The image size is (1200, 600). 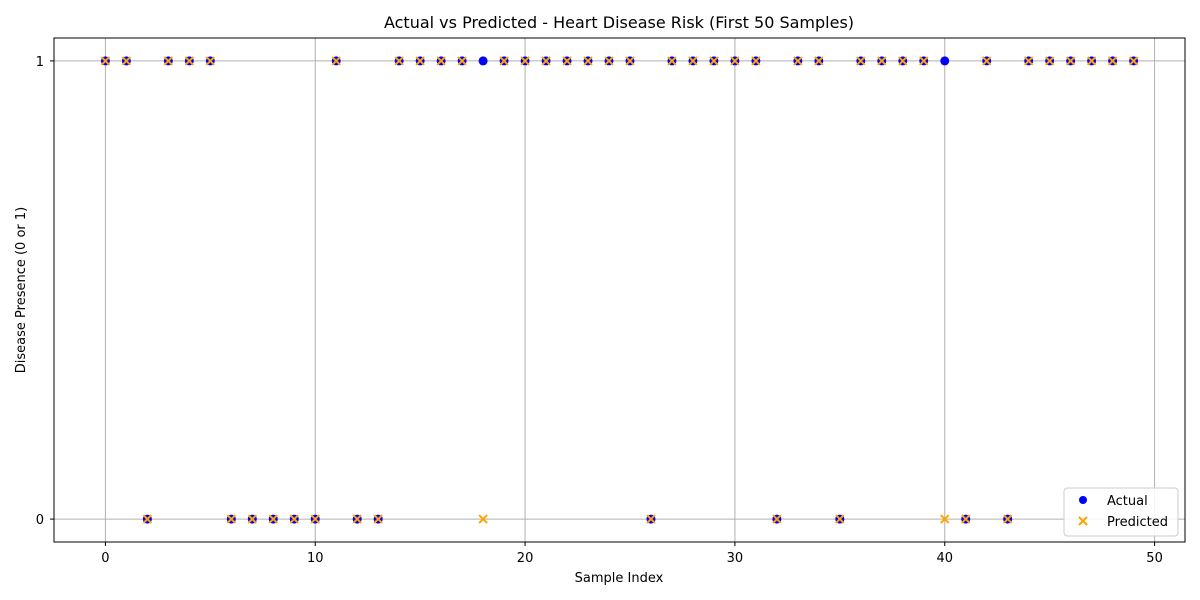 I want to click on y-tick-label: 0, so click(x=40, y=520).